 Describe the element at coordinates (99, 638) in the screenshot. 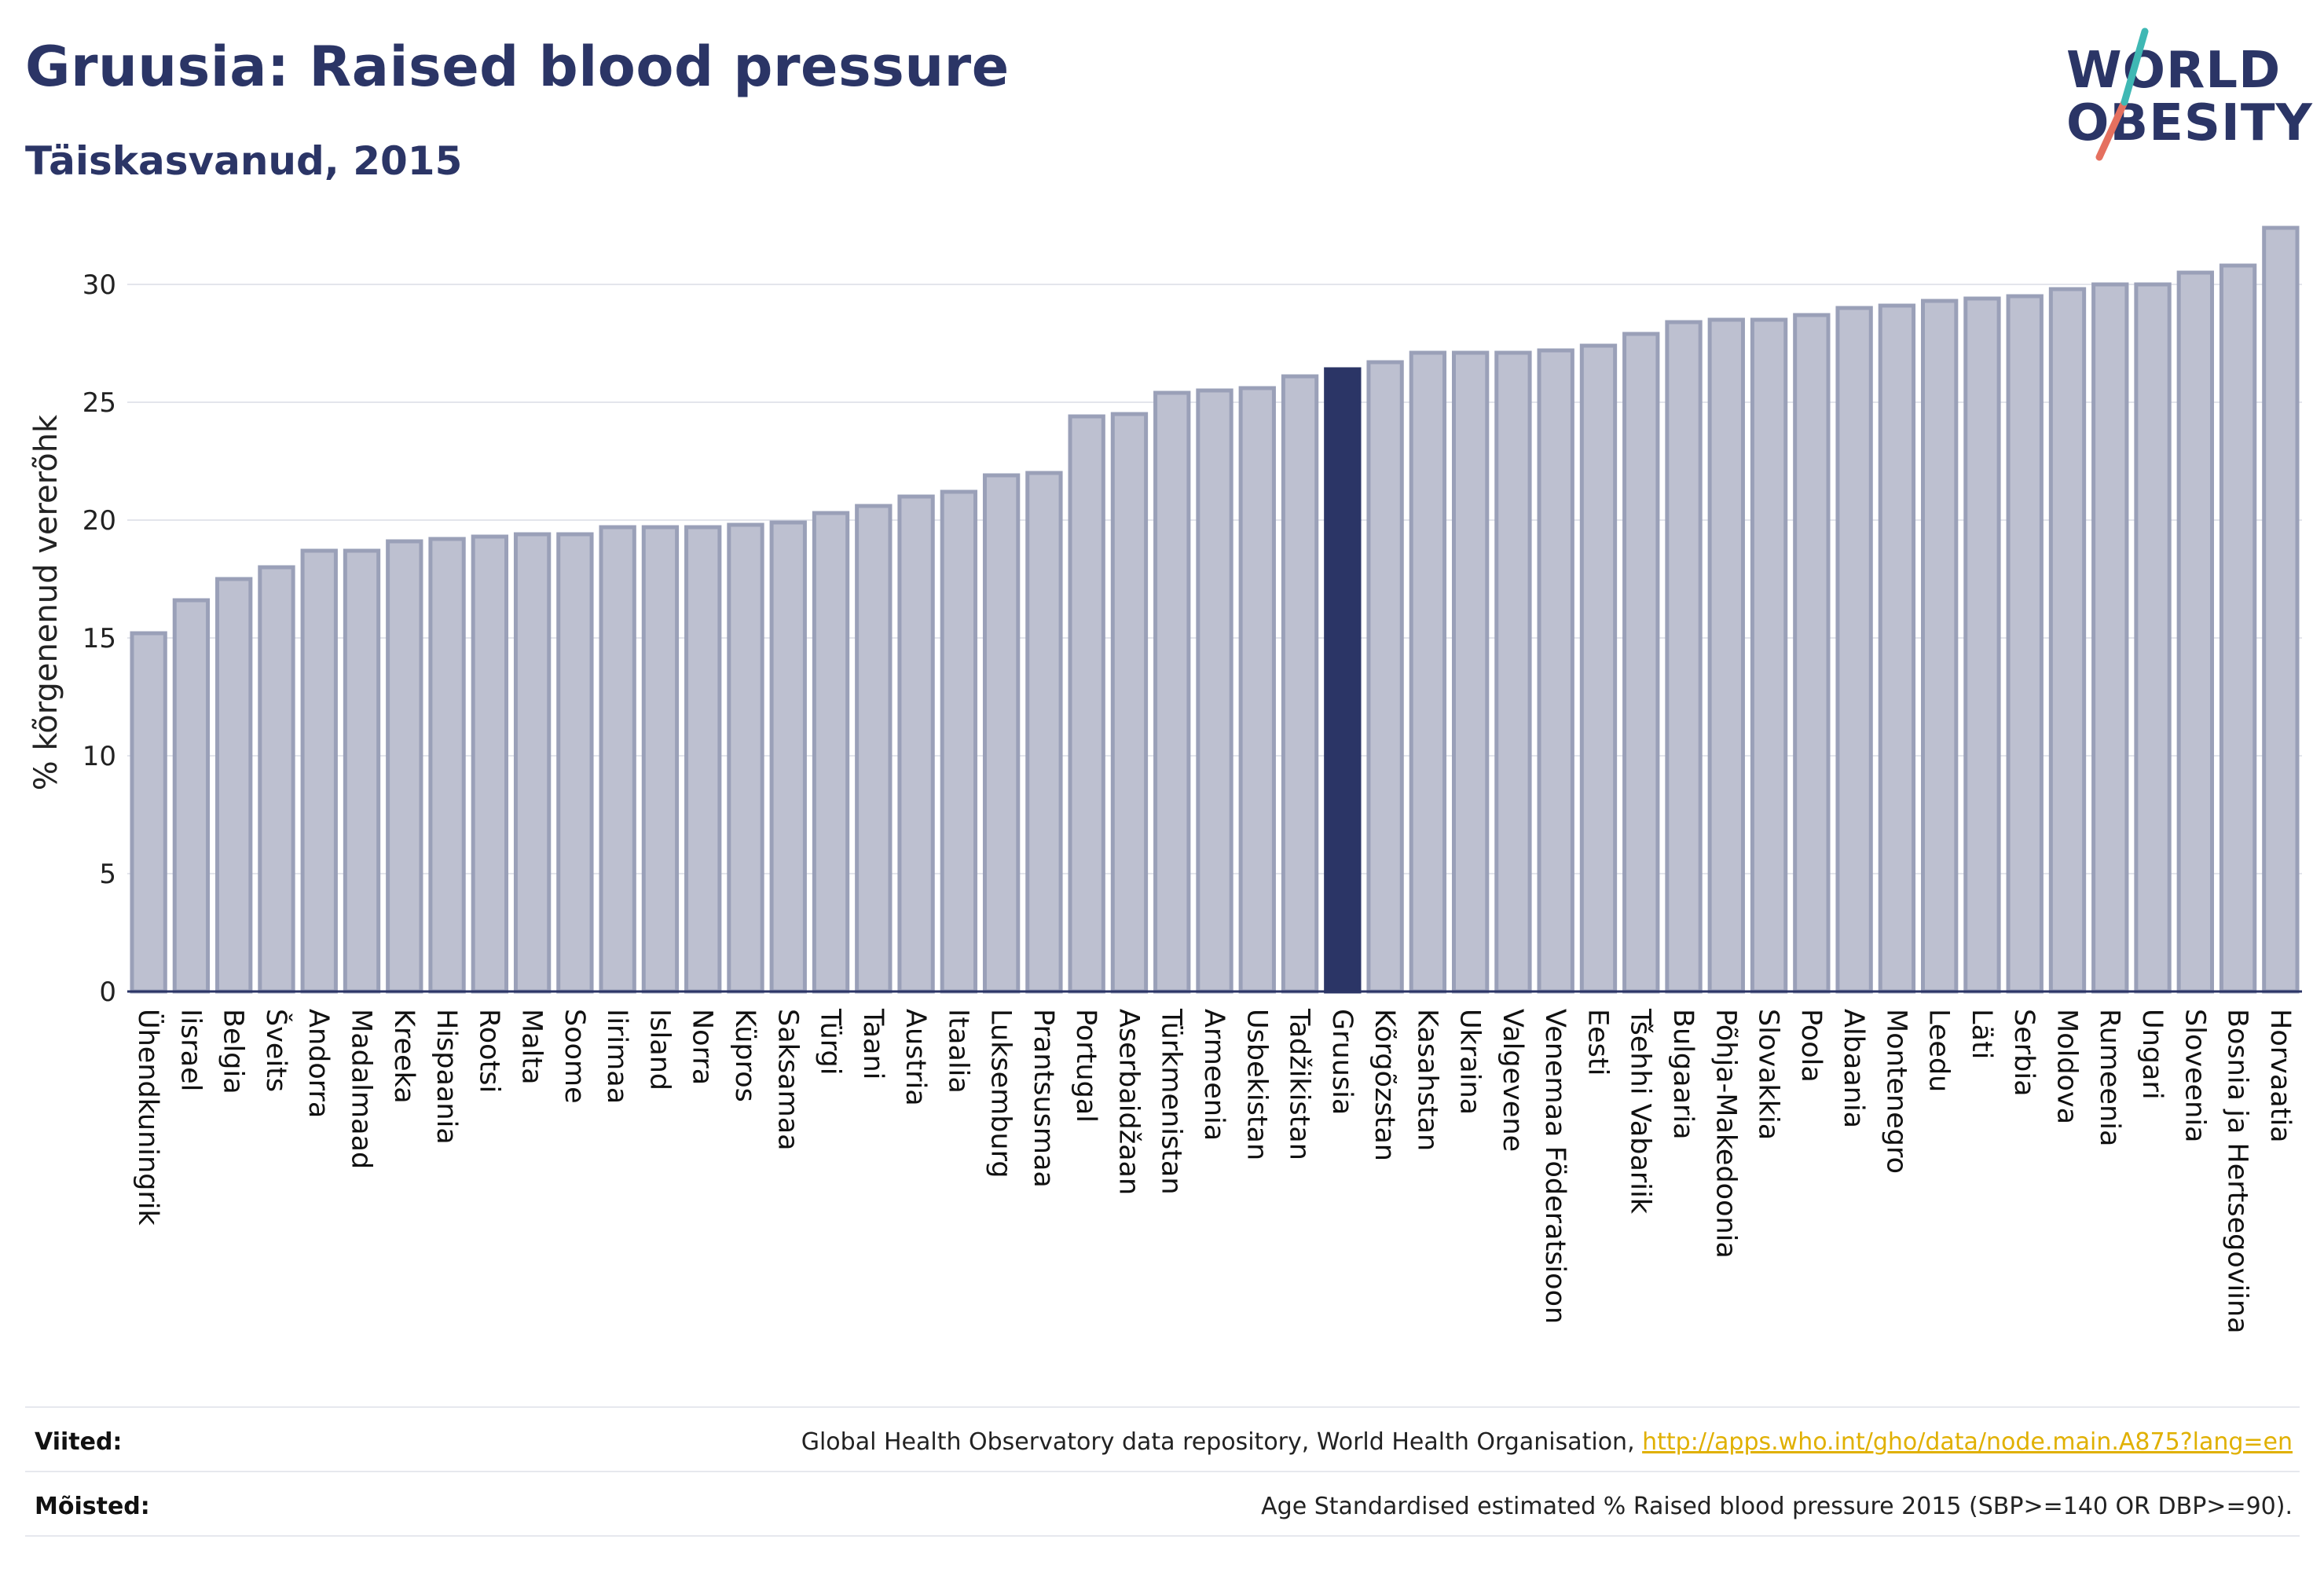

I see `y-tick-label: 15` at that location.